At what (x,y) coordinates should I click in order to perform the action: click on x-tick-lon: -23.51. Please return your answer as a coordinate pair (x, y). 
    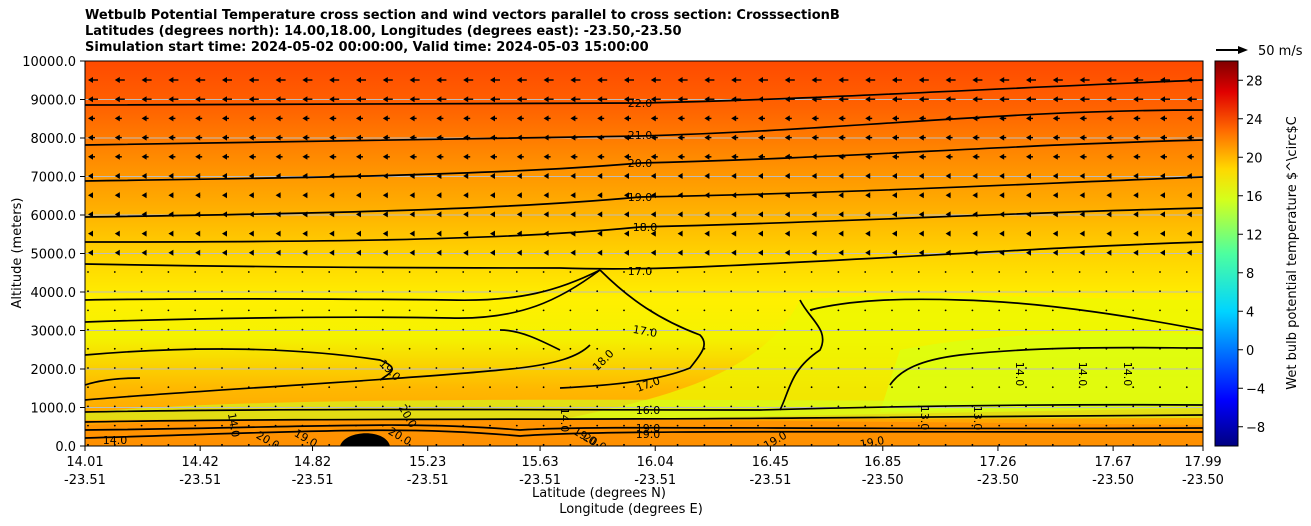
    Looking at the image, I should click on (428, 480).